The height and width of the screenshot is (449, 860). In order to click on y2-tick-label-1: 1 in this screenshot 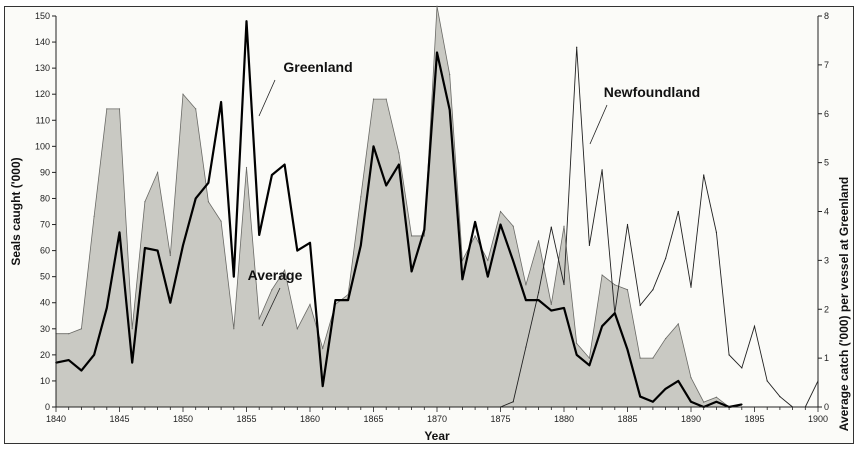, I will do `click(826, 358)`.